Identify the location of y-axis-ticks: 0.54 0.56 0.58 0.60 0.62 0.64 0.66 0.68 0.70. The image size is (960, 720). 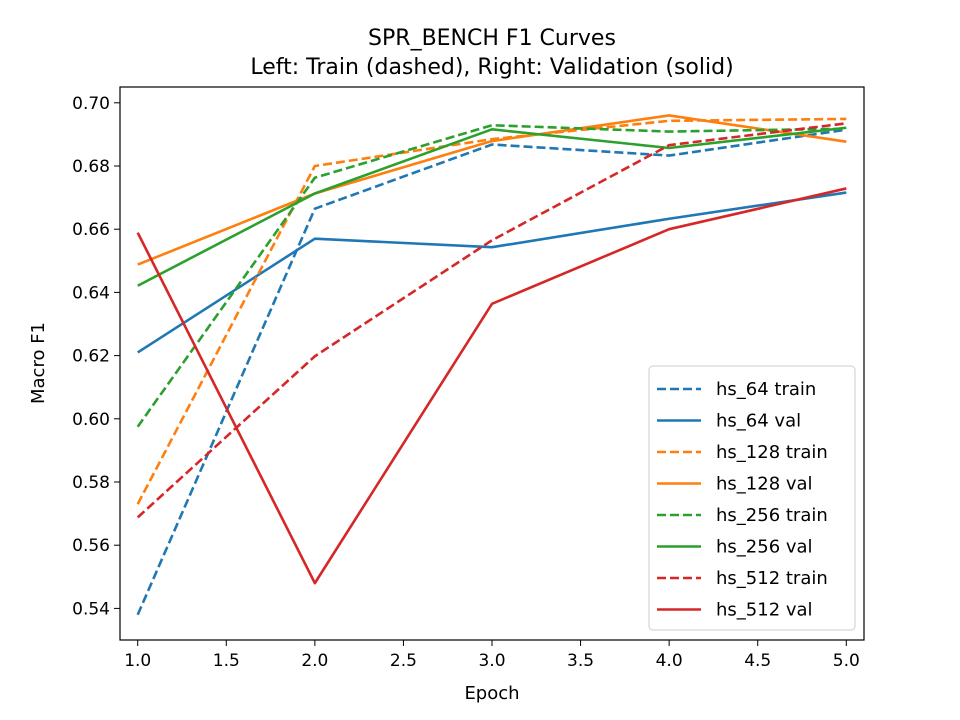
(96, 356).